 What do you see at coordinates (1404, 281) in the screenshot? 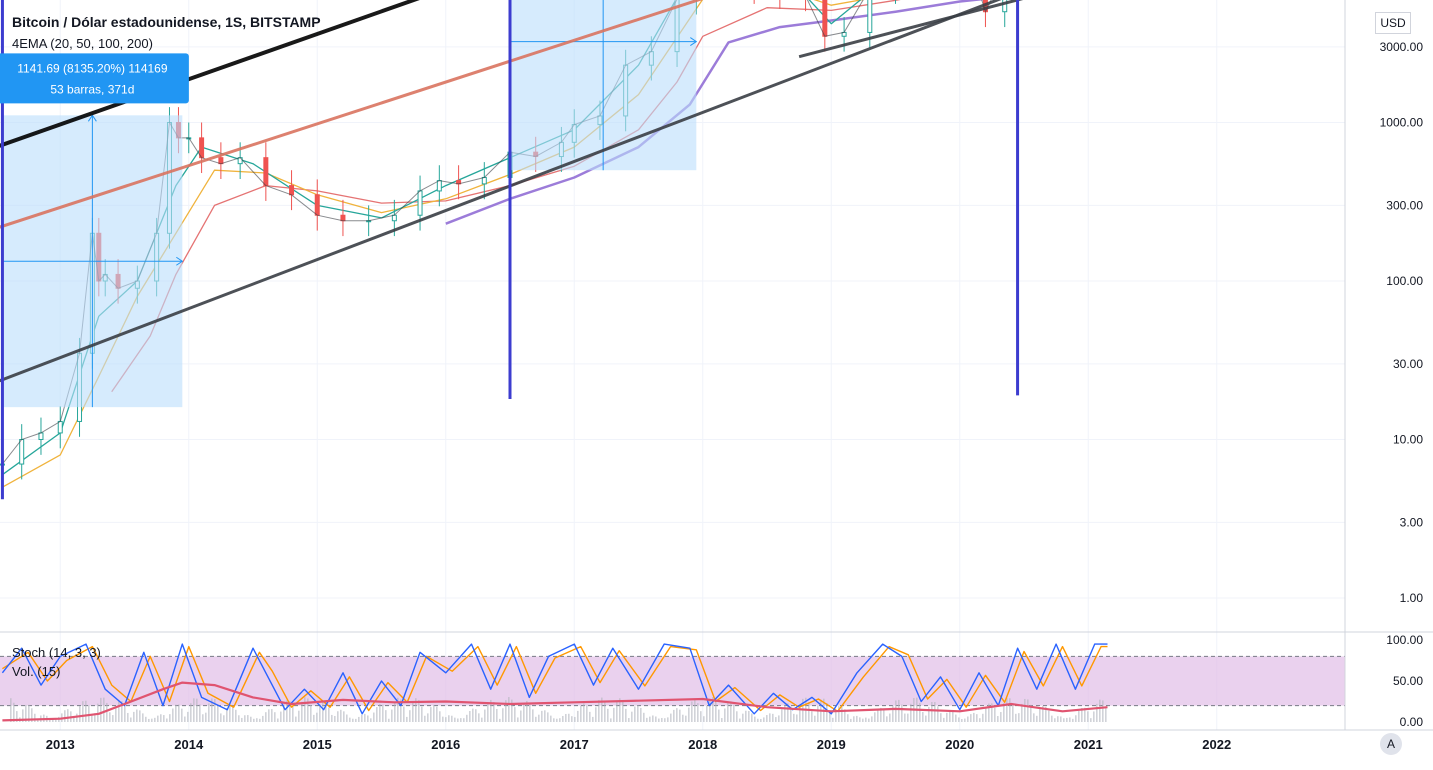
I see `price-axis-tick: 100.00` at bounding box center [1404, 281].